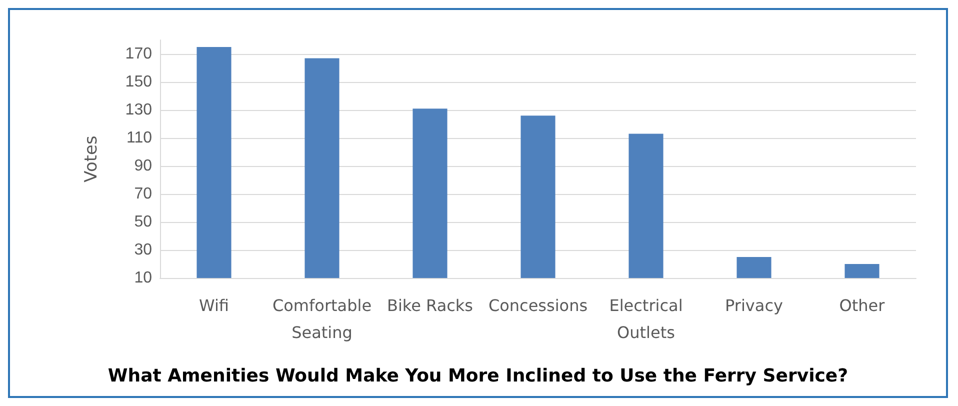  I want to click on x-tick-label: Electrical Outlets, so click(646, 319).